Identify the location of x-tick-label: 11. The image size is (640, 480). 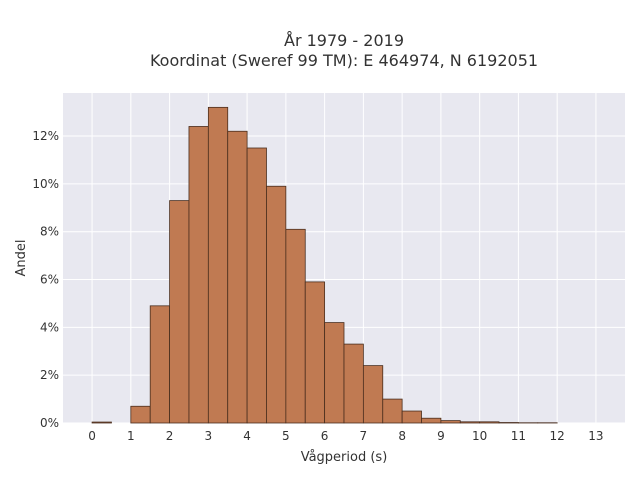
(518, 436).